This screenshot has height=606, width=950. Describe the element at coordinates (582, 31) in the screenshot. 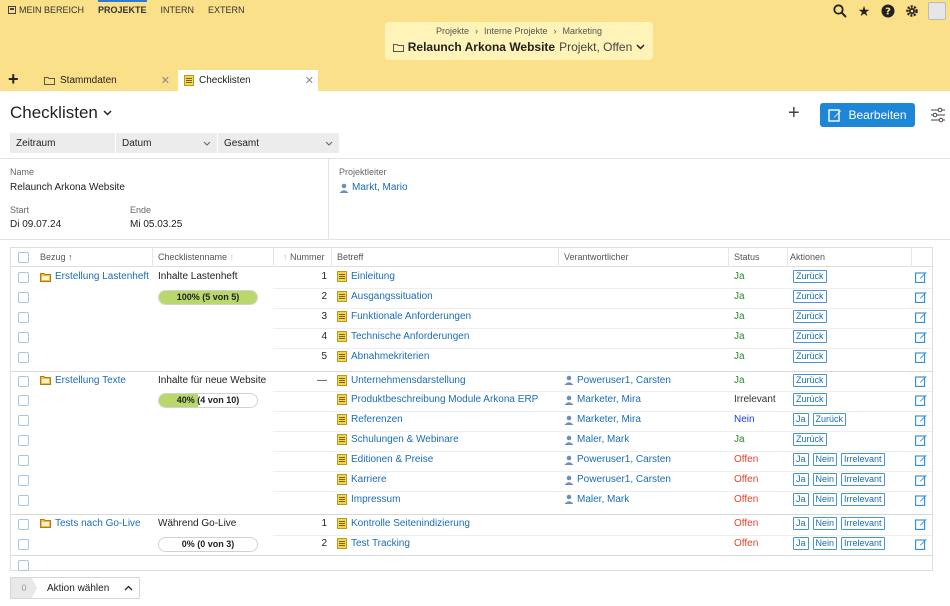

I see `breadcrumb-item: Marketing` at that location.